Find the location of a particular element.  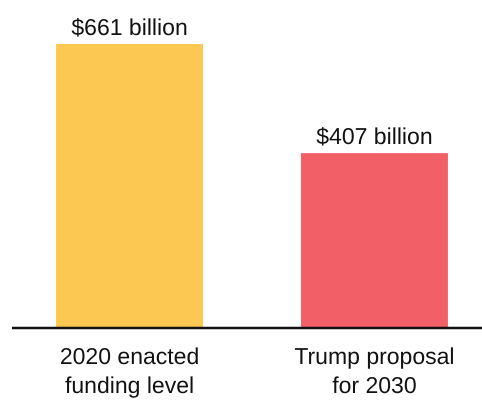

x-tick-label: 2020 enacted funding level is located at coordinates (130, 370).